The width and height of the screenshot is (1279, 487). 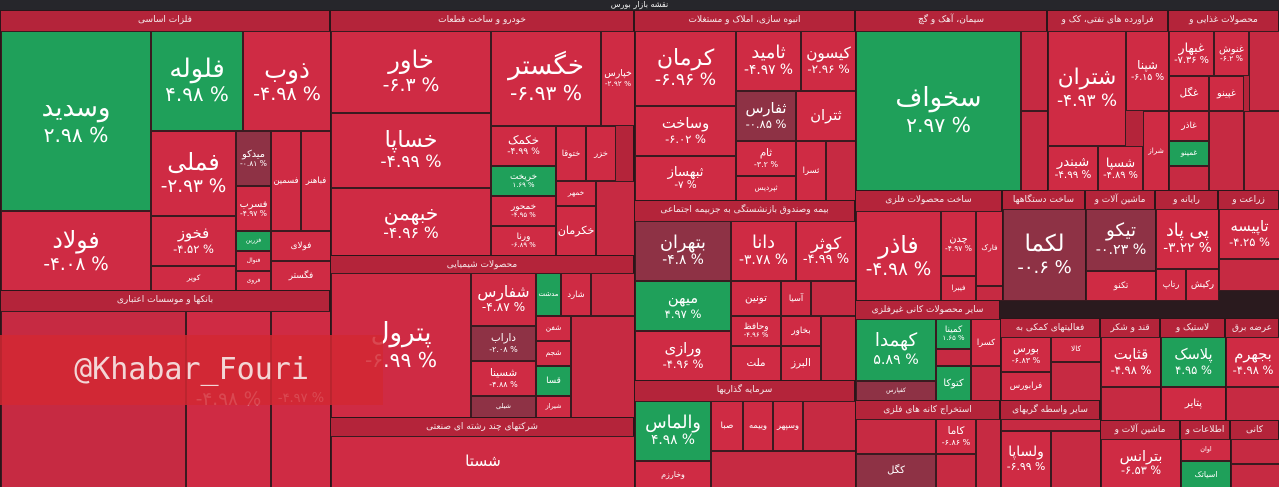 I want to click on tile-name: سخواف, so click(x=938, y=98).